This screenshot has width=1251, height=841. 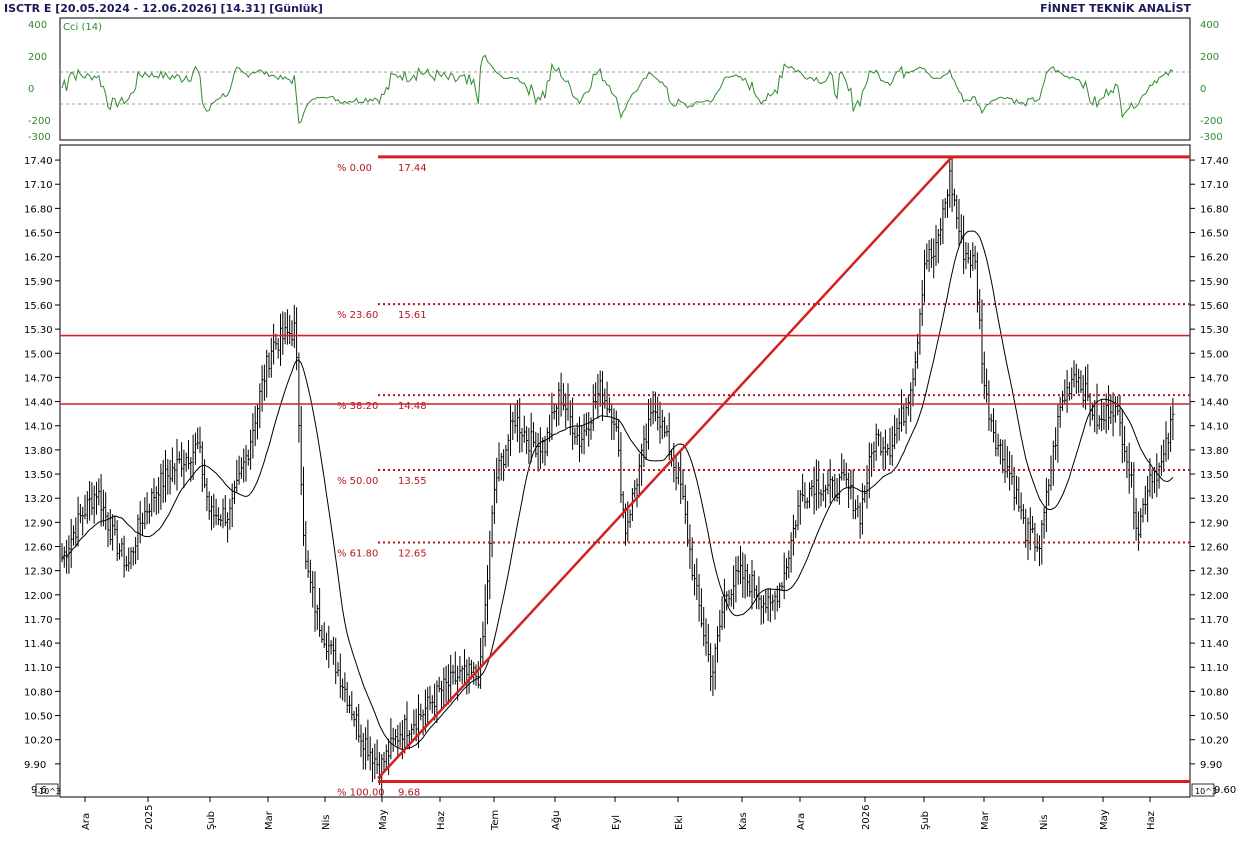 What do you see at coordinates (1211, 137) in the screenshot?
I see `cci-tick-right: -300` at bounding box center [1211, 137].